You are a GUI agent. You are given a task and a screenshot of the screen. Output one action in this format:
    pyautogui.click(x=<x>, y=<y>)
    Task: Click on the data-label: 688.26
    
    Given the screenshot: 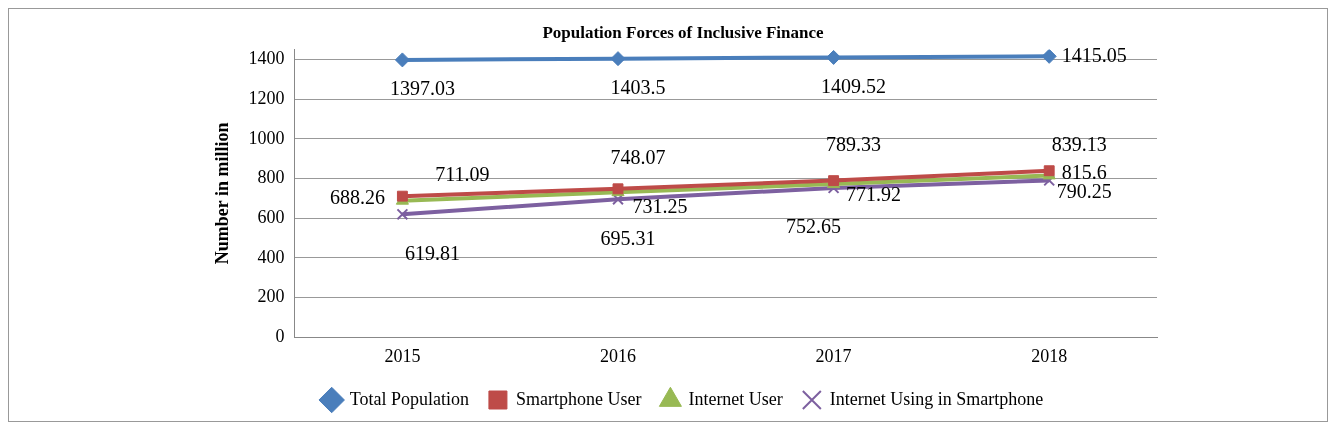 What is the action you would take?
    pyautogui.click(x=357, y=196)
    